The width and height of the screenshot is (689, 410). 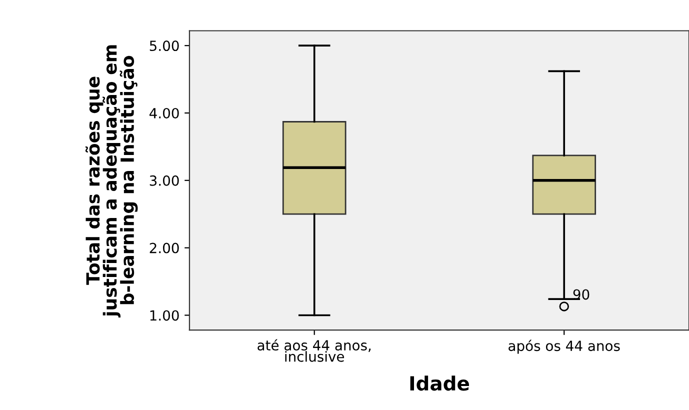 I want to click on y-tick-label: 4.00, so click(x=164, y=113).